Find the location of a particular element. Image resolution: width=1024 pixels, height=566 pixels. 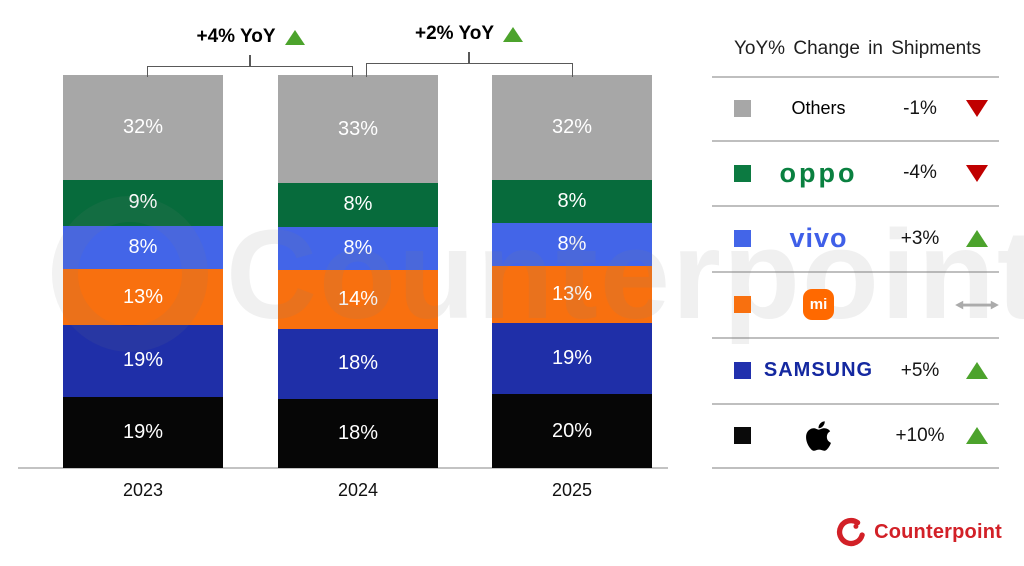

legend-row-oppo: oppo -4% is located at coordinates (856, 173).